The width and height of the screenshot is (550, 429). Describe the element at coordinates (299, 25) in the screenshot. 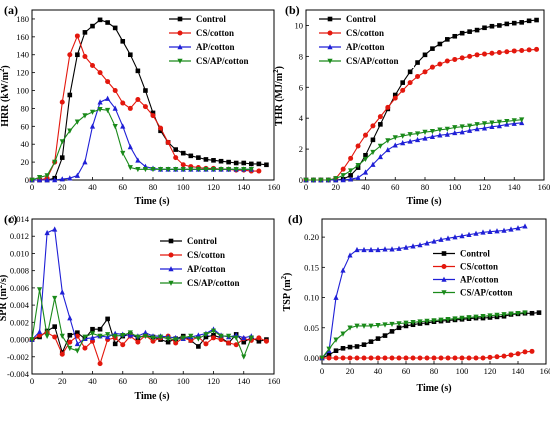

I see `y-tick-label: 10` at that location.